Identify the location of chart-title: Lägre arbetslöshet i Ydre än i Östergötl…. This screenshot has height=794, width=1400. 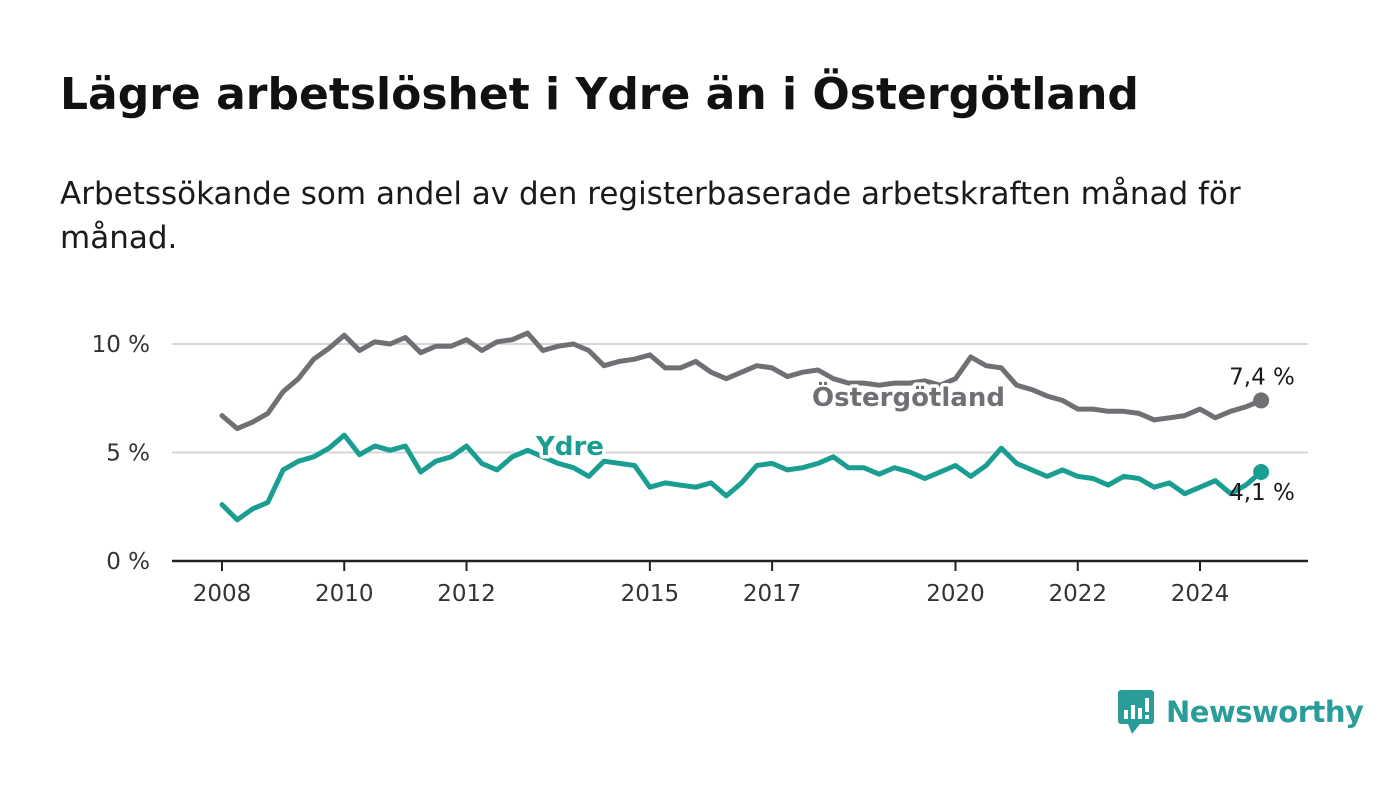
(599, 94).